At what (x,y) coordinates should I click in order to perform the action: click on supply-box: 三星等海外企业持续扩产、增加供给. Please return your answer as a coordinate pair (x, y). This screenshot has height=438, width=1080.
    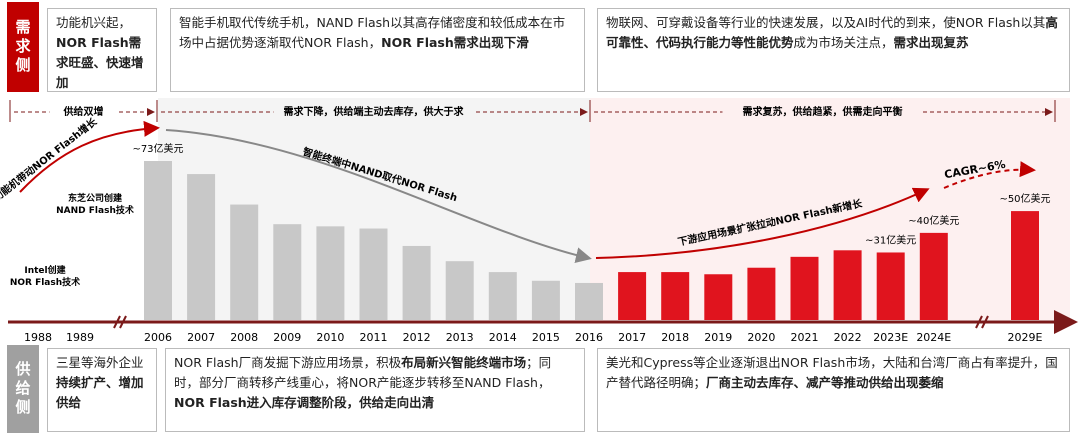
    Looking at the image, I should click on (102, 390).